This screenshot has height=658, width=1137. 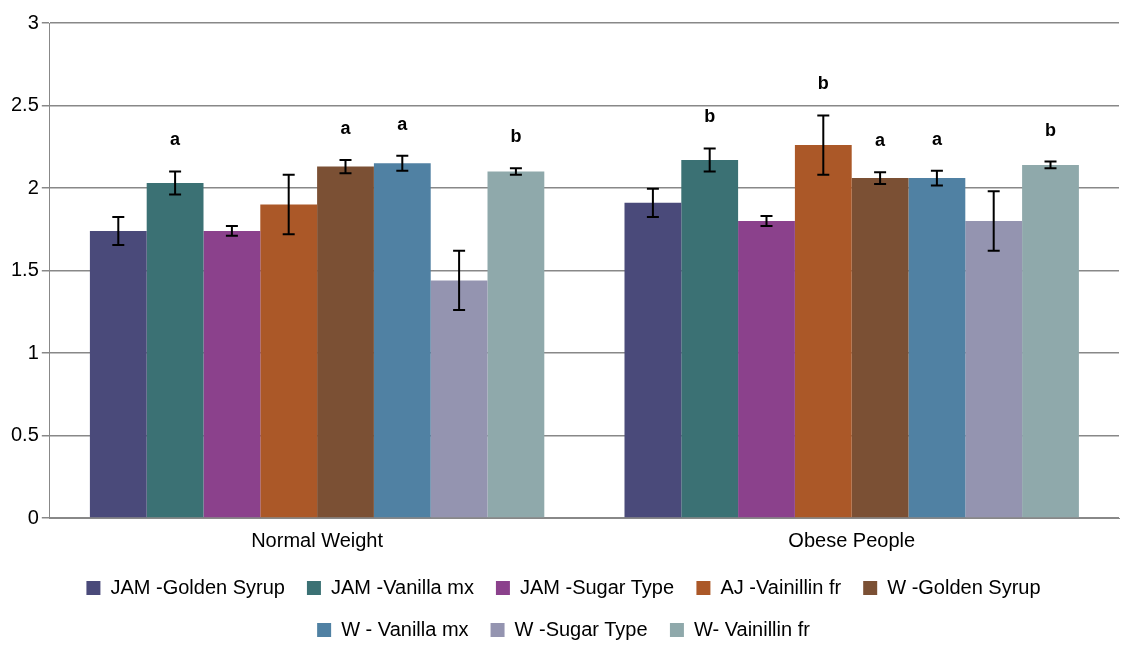 I want to click on legend-label: JAM -Golden Syrup, so click(x=197, y=586).